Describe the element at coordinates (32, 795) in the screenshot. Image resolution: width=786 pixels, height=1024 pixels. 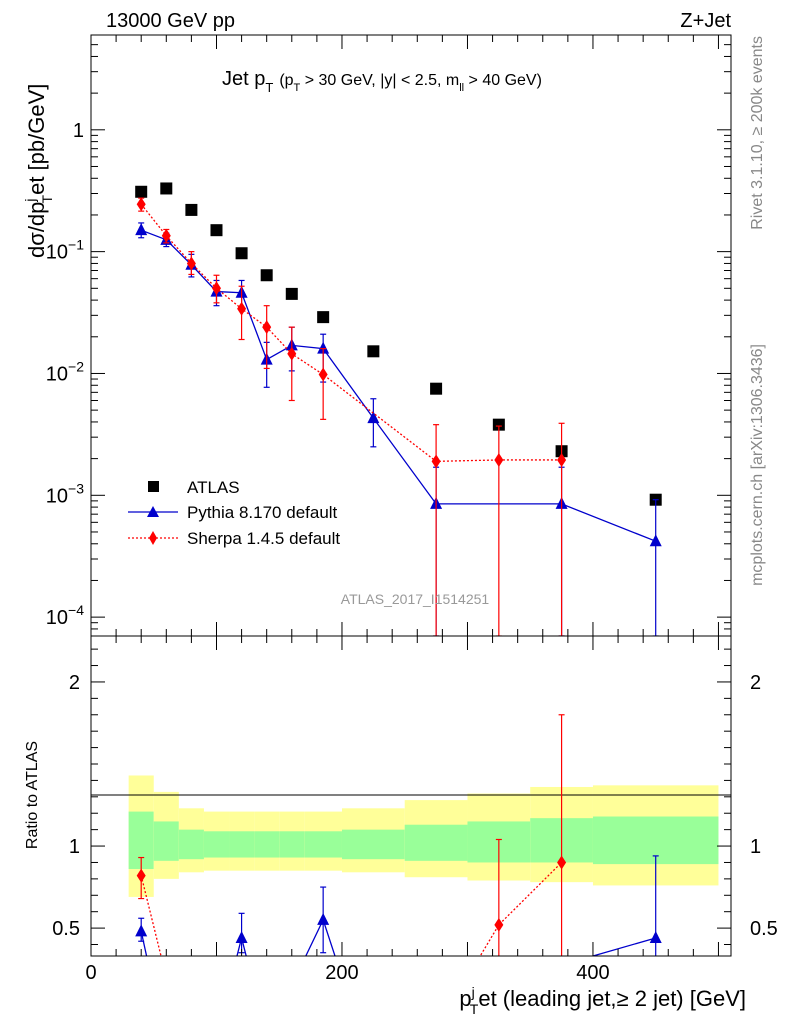
I see `ratio-y-axis-label: Ratio to ATLAS` at that location.